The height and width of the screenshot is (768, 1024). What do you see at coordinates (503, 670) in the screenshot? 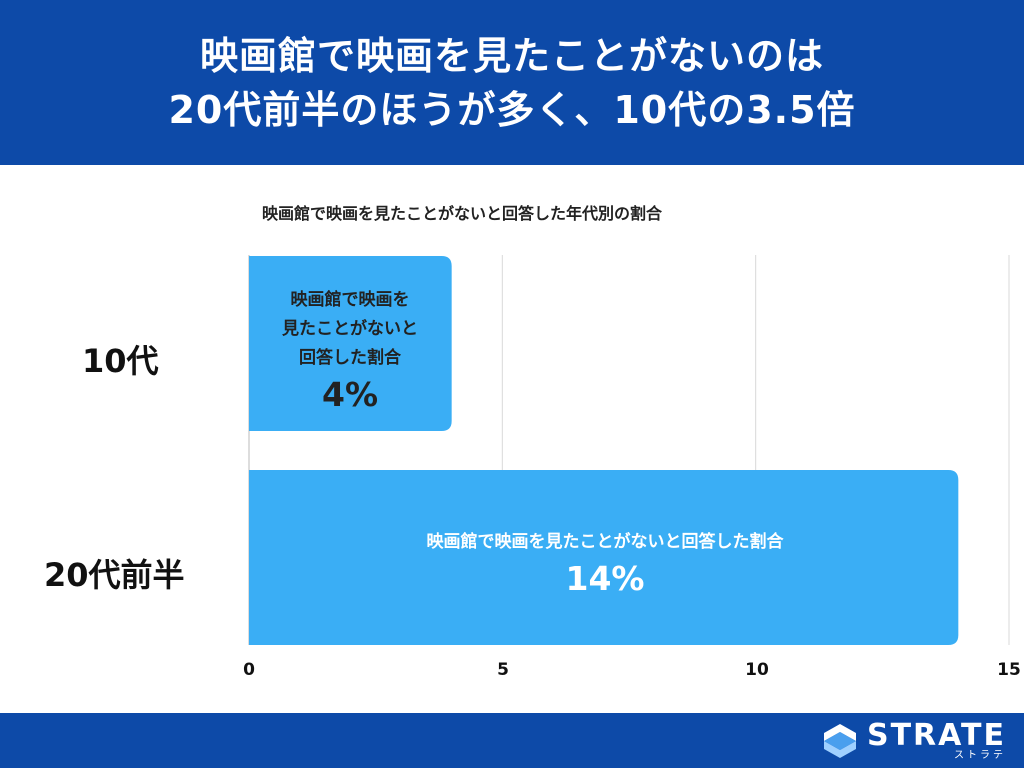
I see `x-tick-label: 5` at bounding box center [503, 670].